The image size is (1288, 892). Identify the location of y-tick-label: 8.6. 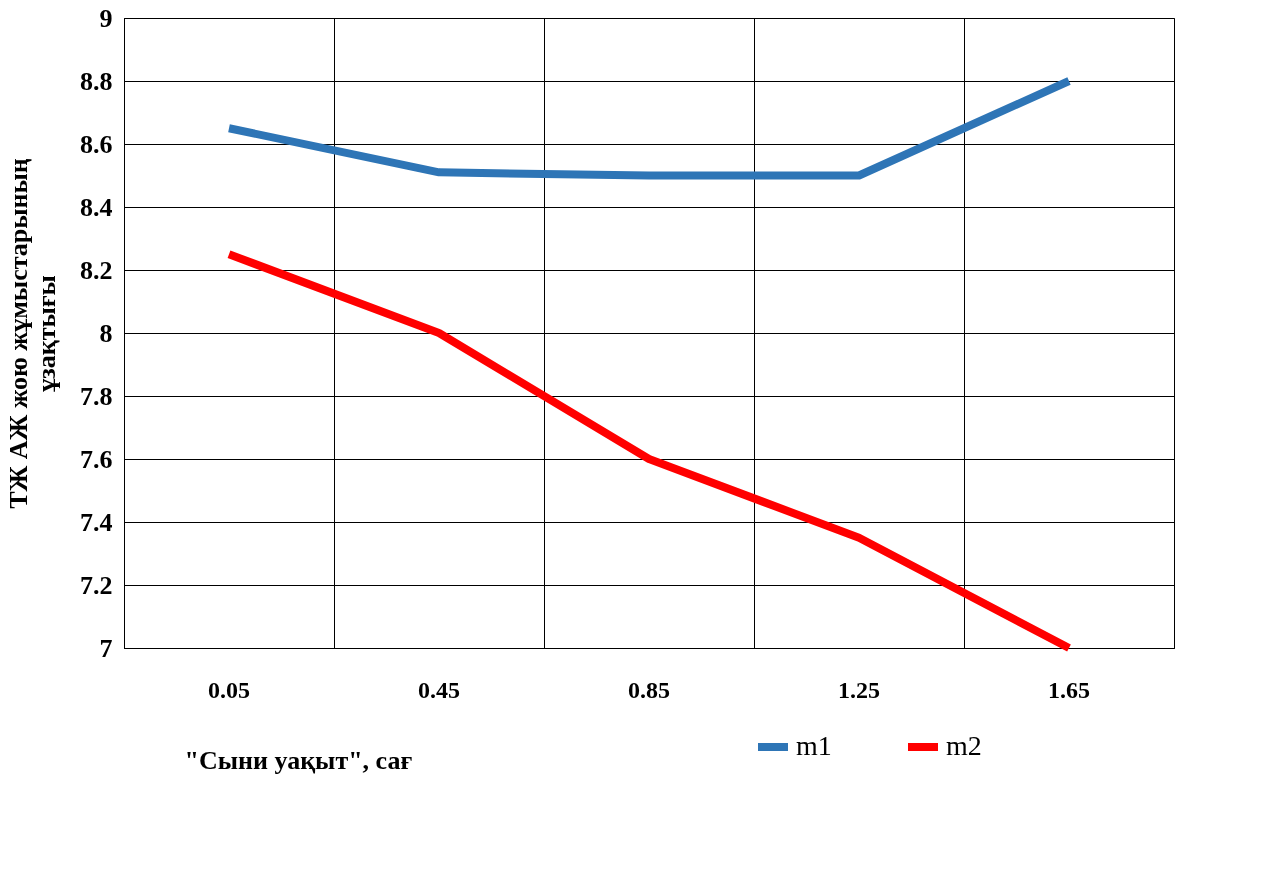
(96, 144).